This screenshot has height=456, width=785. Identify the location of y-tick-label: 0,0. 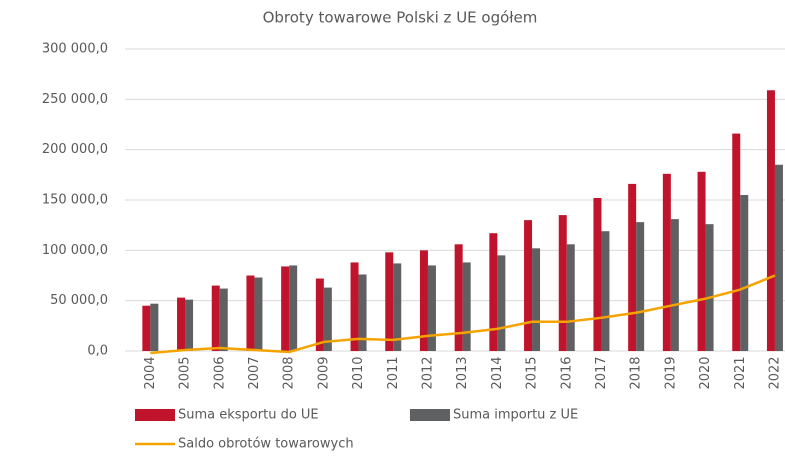
(97, 351).